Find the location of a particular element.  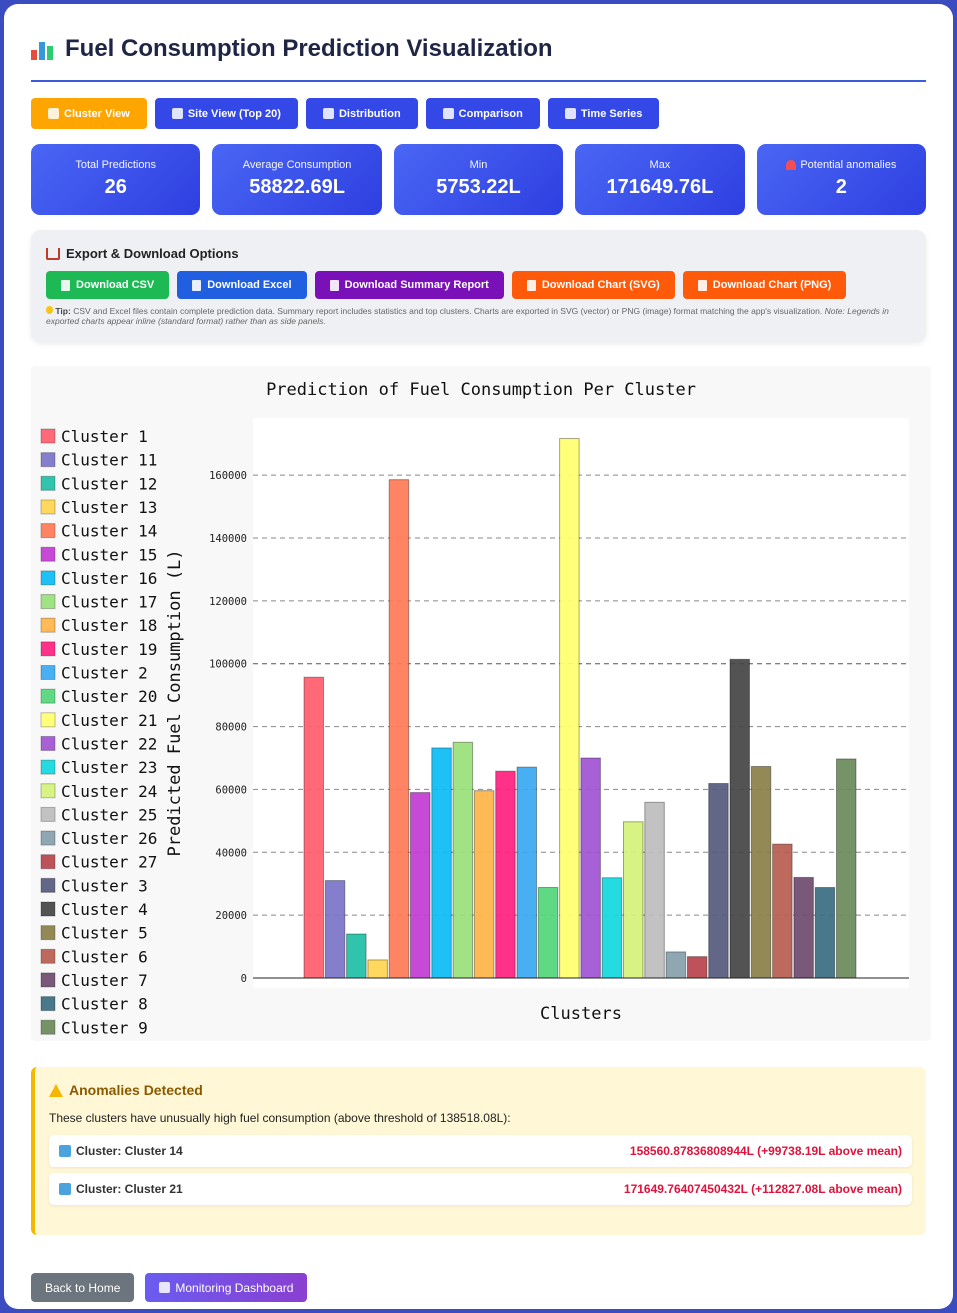

warning-icon is located at coordinates (56, 1090).